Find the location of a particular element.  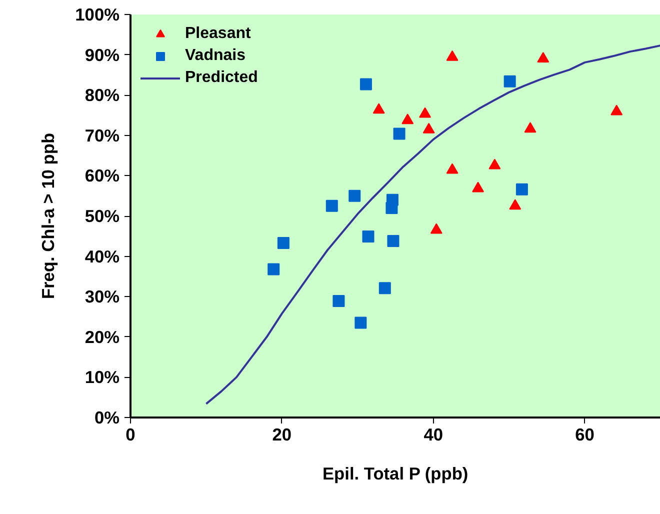

y-tick-label: 40% is located at coordinates (102, 256).